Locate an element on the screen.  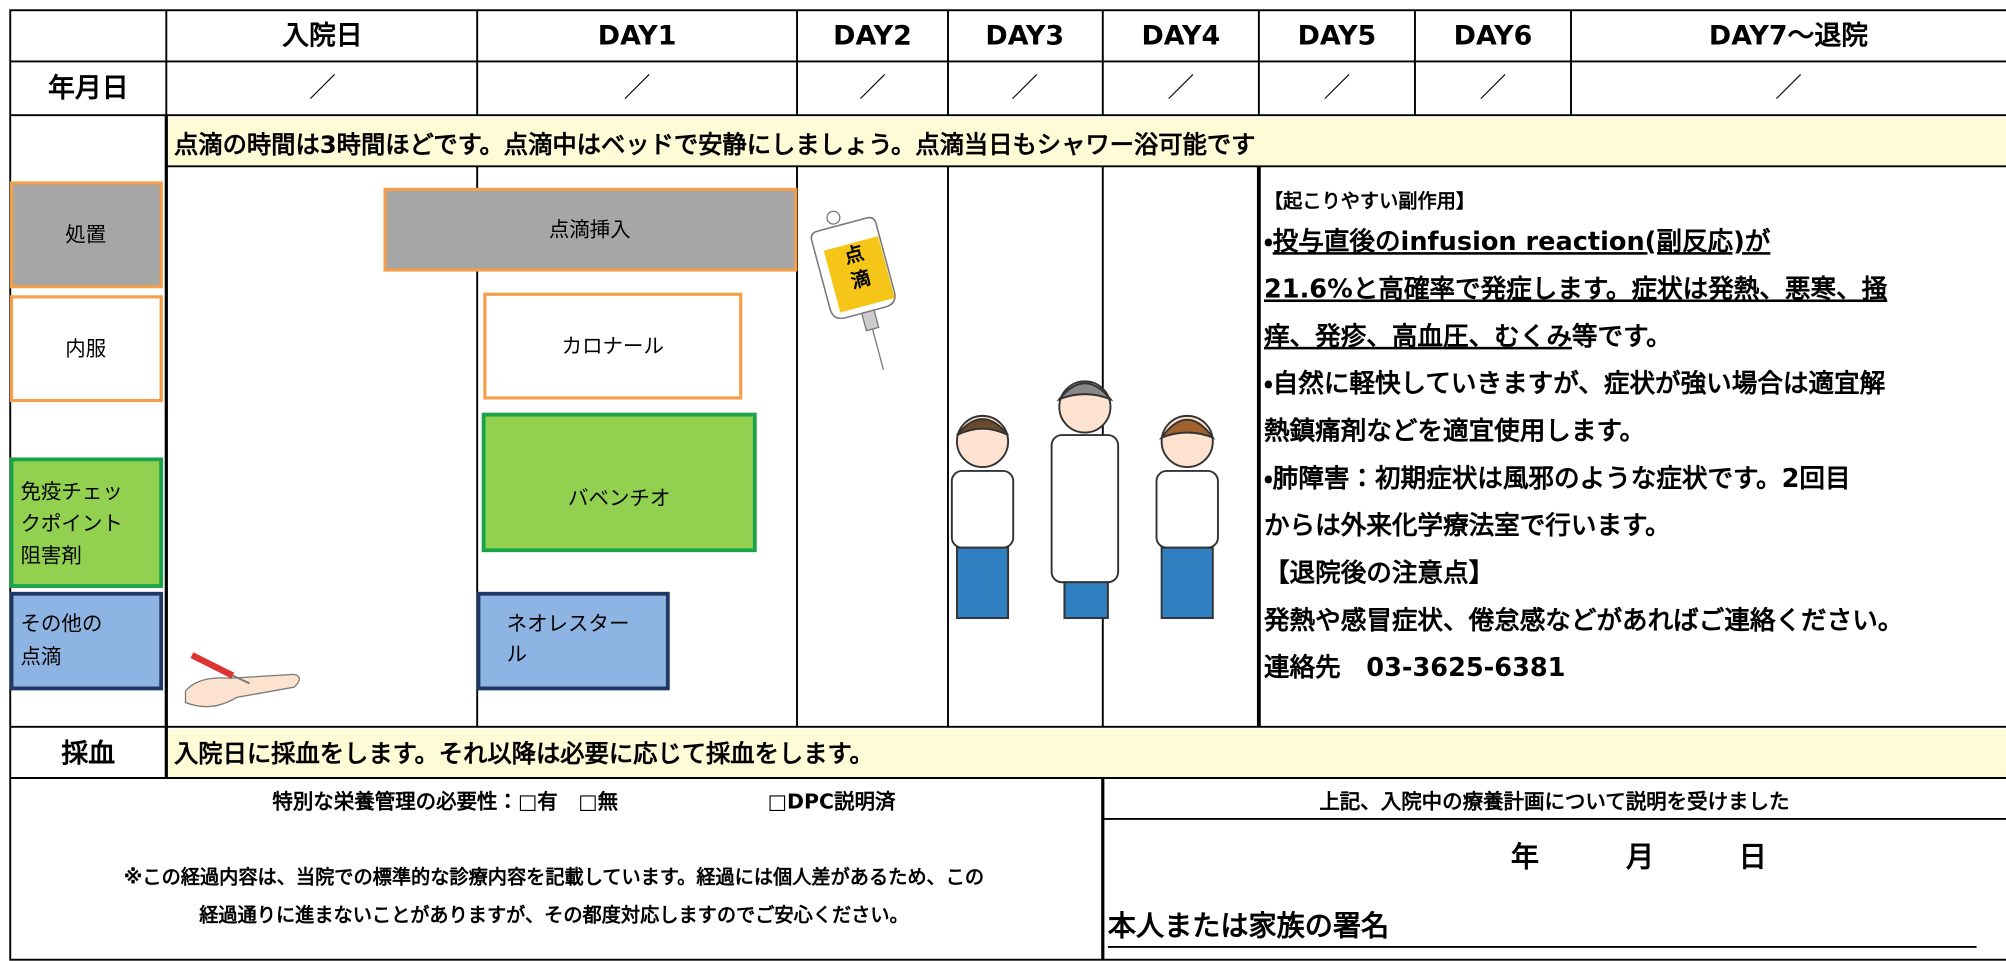
column-header: DAY2 is located at coordinates (872, 36).